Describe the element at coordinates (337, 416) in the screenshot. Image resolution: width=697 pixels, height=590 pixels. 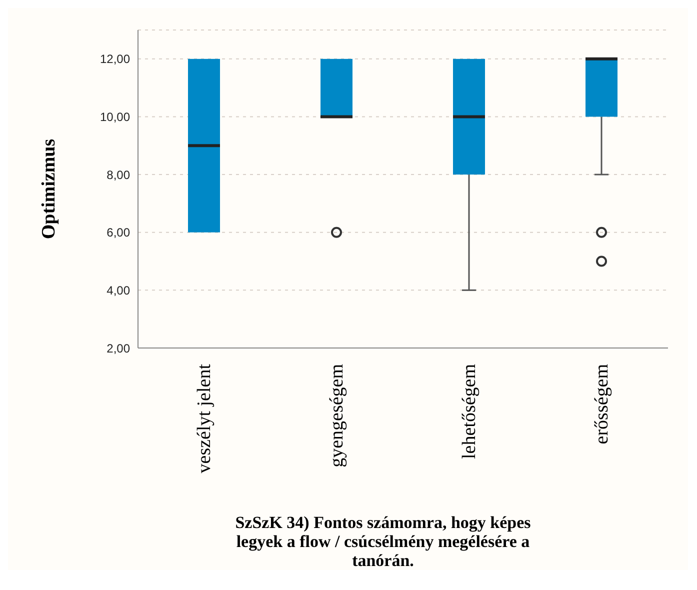
I see `x-tick-label: gyengeségem` at that location.